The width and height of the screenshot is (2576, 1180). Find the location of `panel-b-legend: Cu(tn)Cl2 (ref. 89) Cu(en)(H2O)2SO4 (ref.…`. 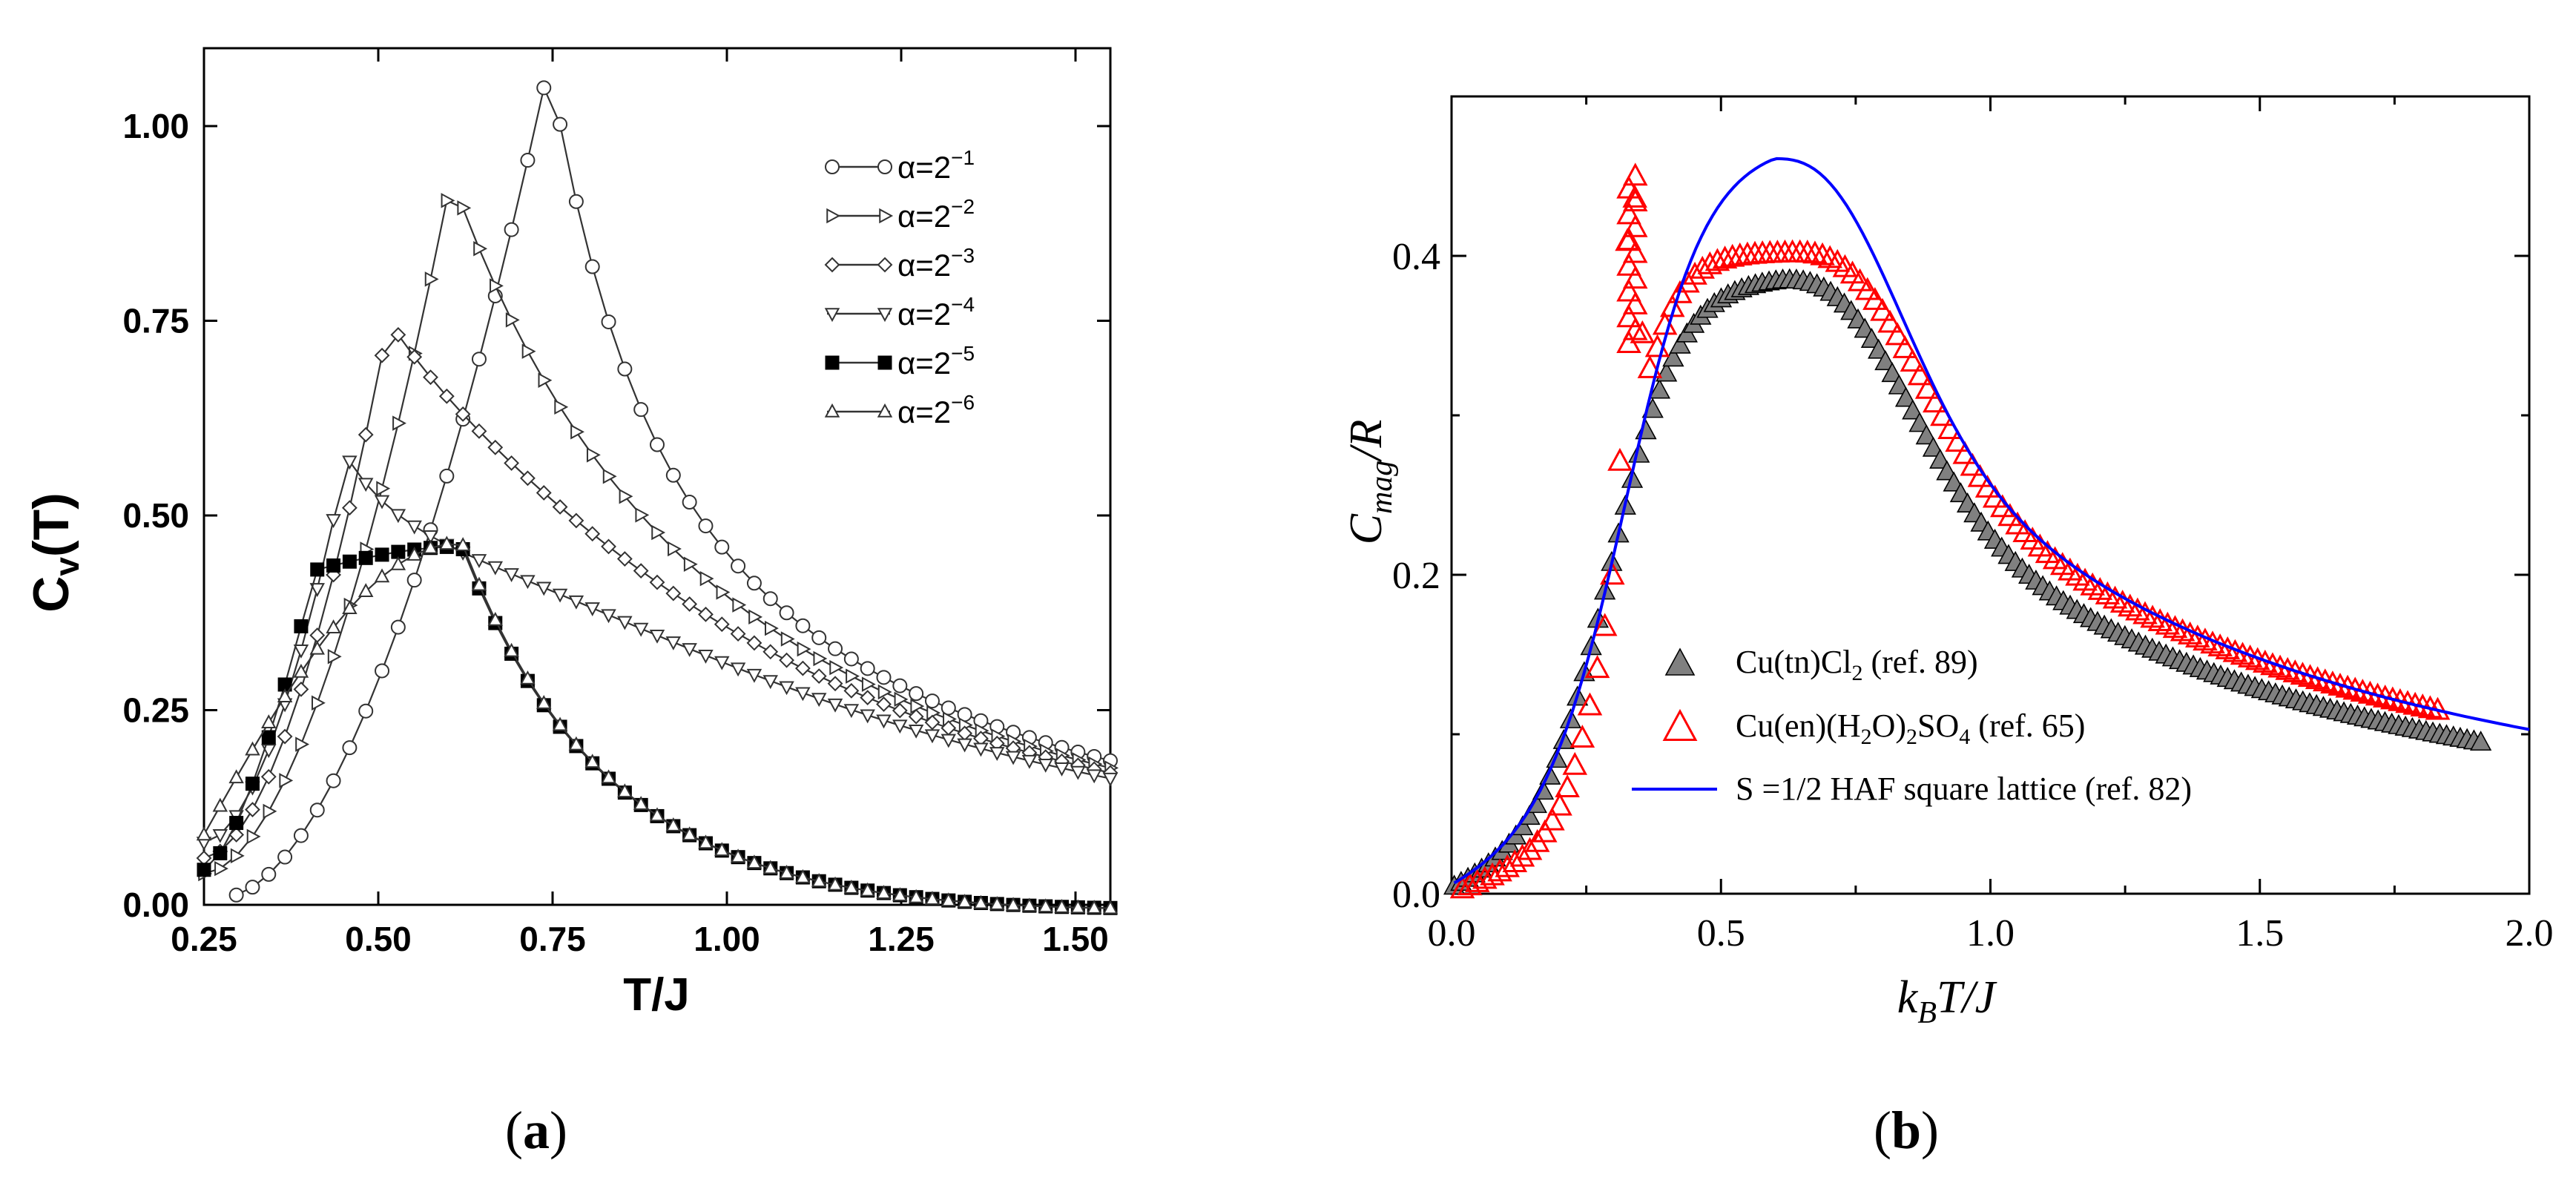

panel-b-legend: Cu(tn)Cl2 (ref. 89) Cu(en)(H2O)2SO4 (ref.… is located at coordinates (1912, 725).